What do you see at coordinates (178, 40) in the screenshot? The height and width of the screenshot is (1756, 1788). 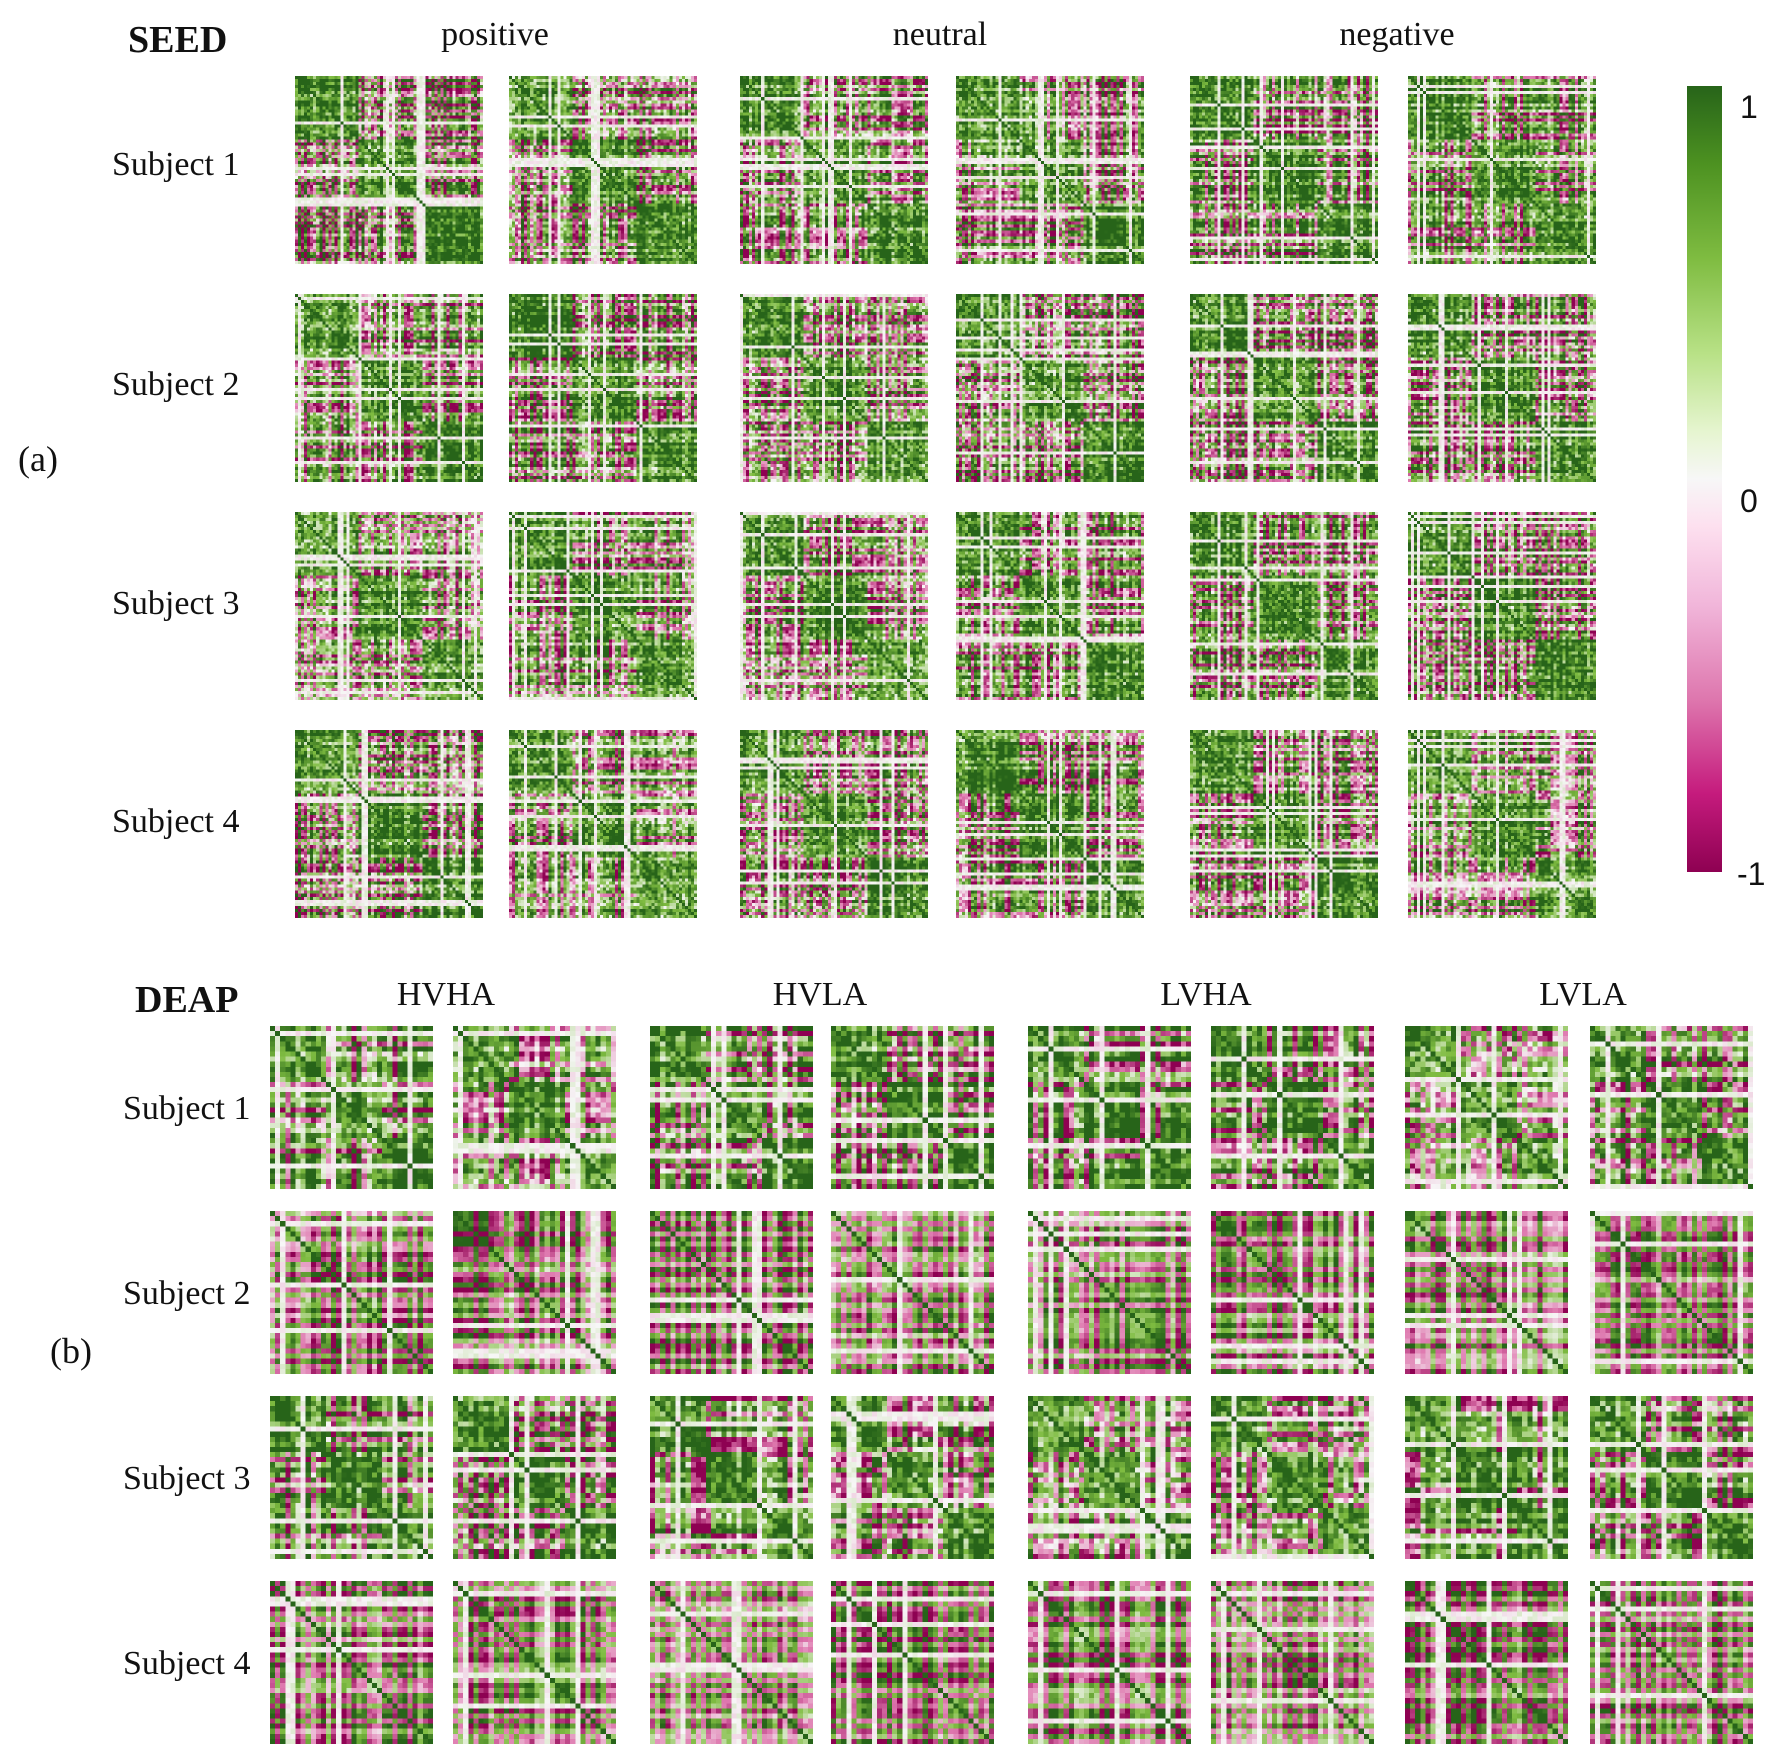 I see `seed-dataset-title: SEED` at bounding box center [178, 40].